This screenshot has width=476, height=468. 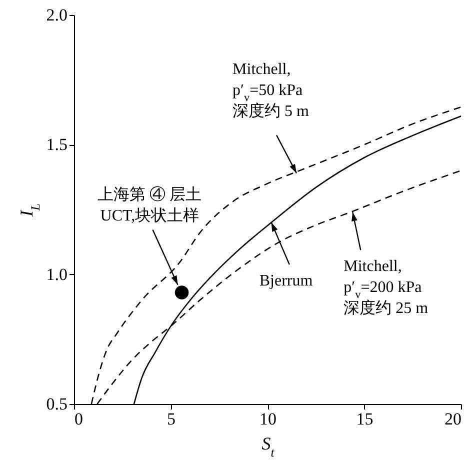 What do you see at coordinates (453, 419) in the screenshot?
I see `x-tick-label: 20` at bounding box center [453, 419].